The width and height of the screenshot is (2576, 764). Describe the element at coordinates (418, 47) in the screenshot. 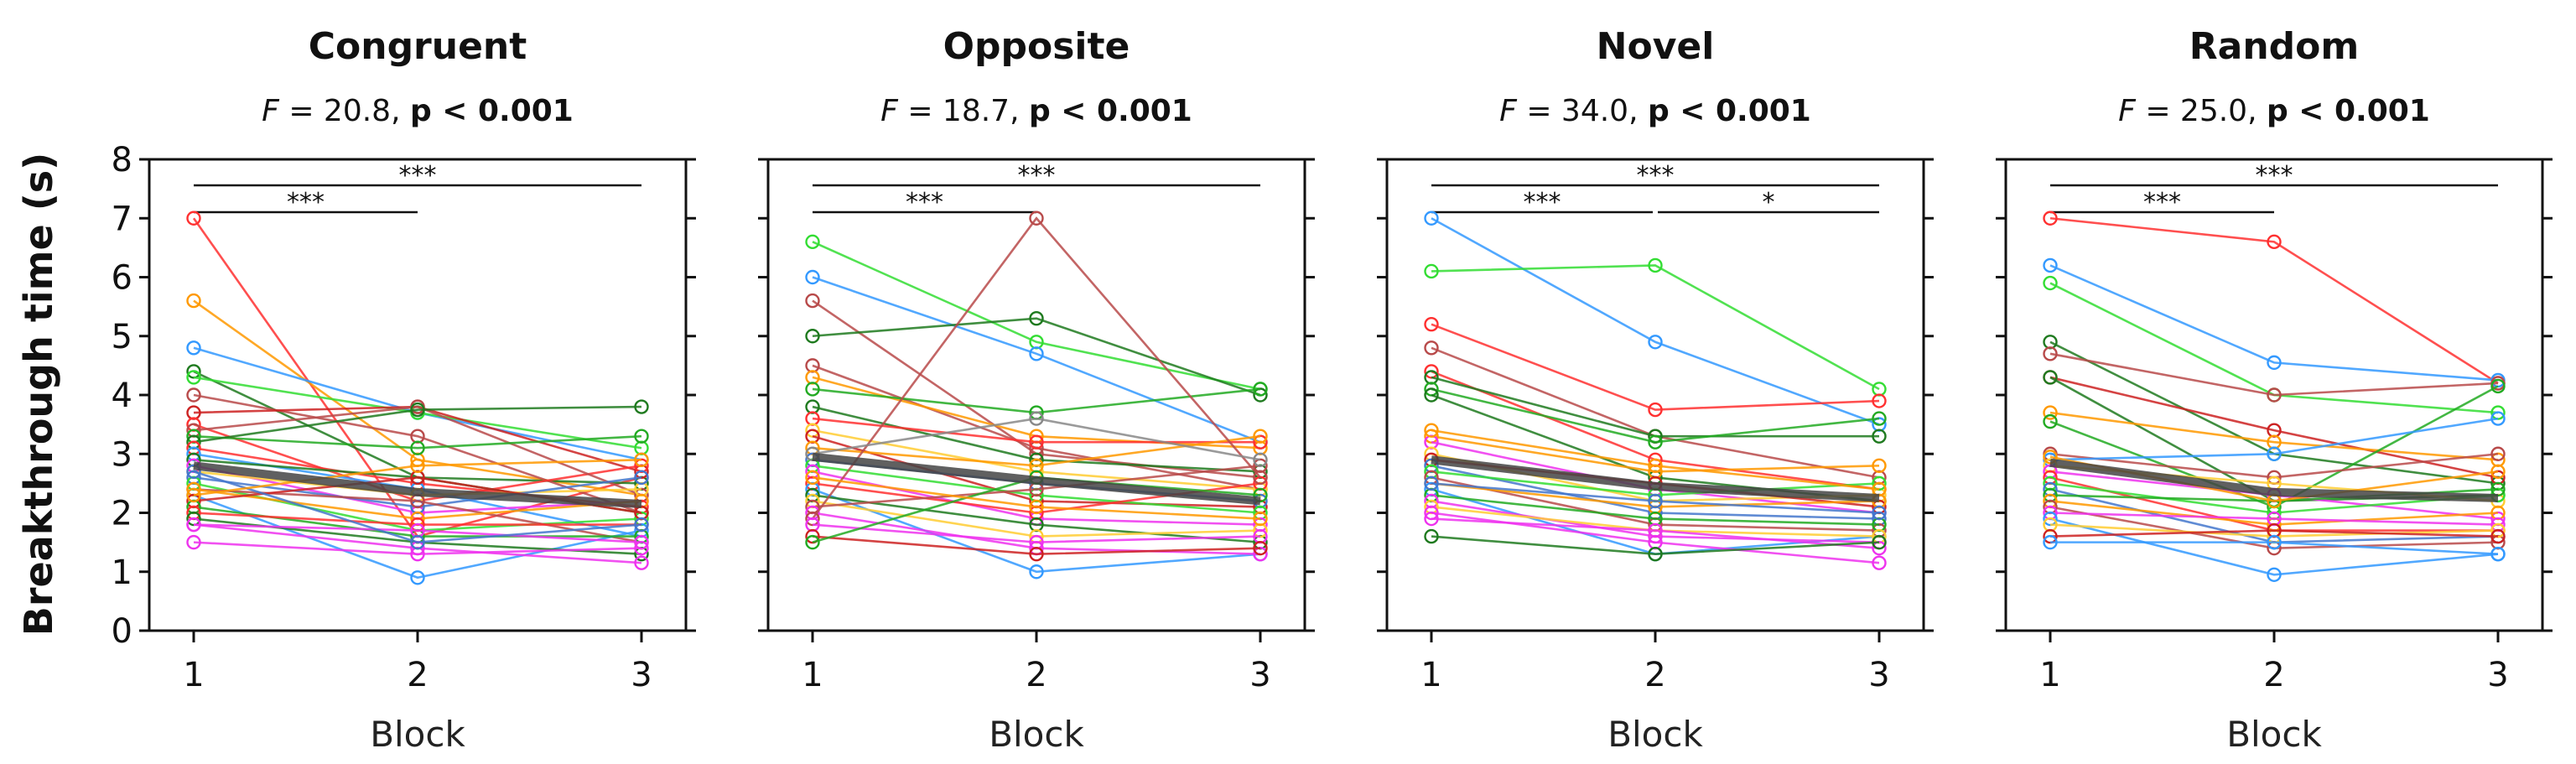

I see `panel-title: Congruent` at that location.